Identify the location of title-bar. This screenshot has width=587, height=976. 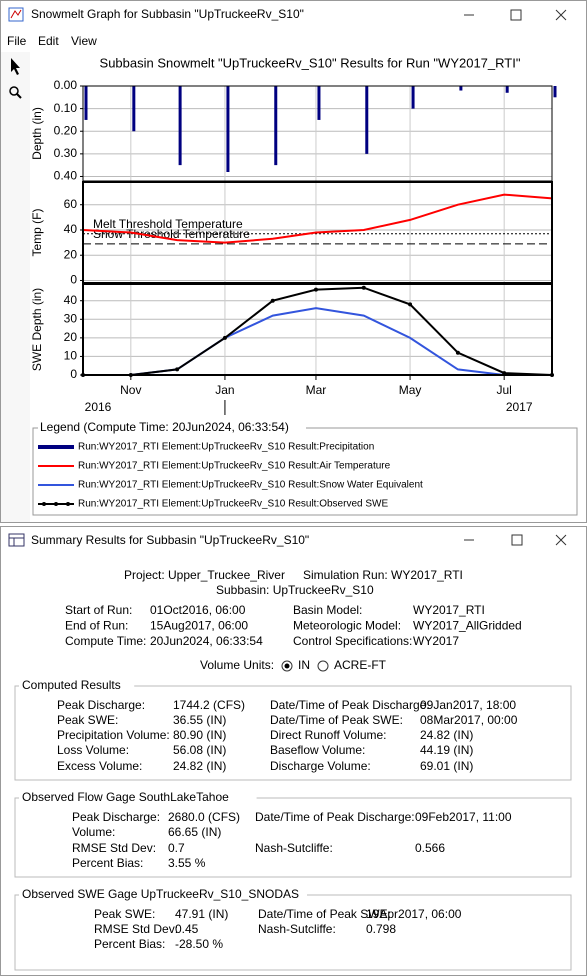
(293, 15).